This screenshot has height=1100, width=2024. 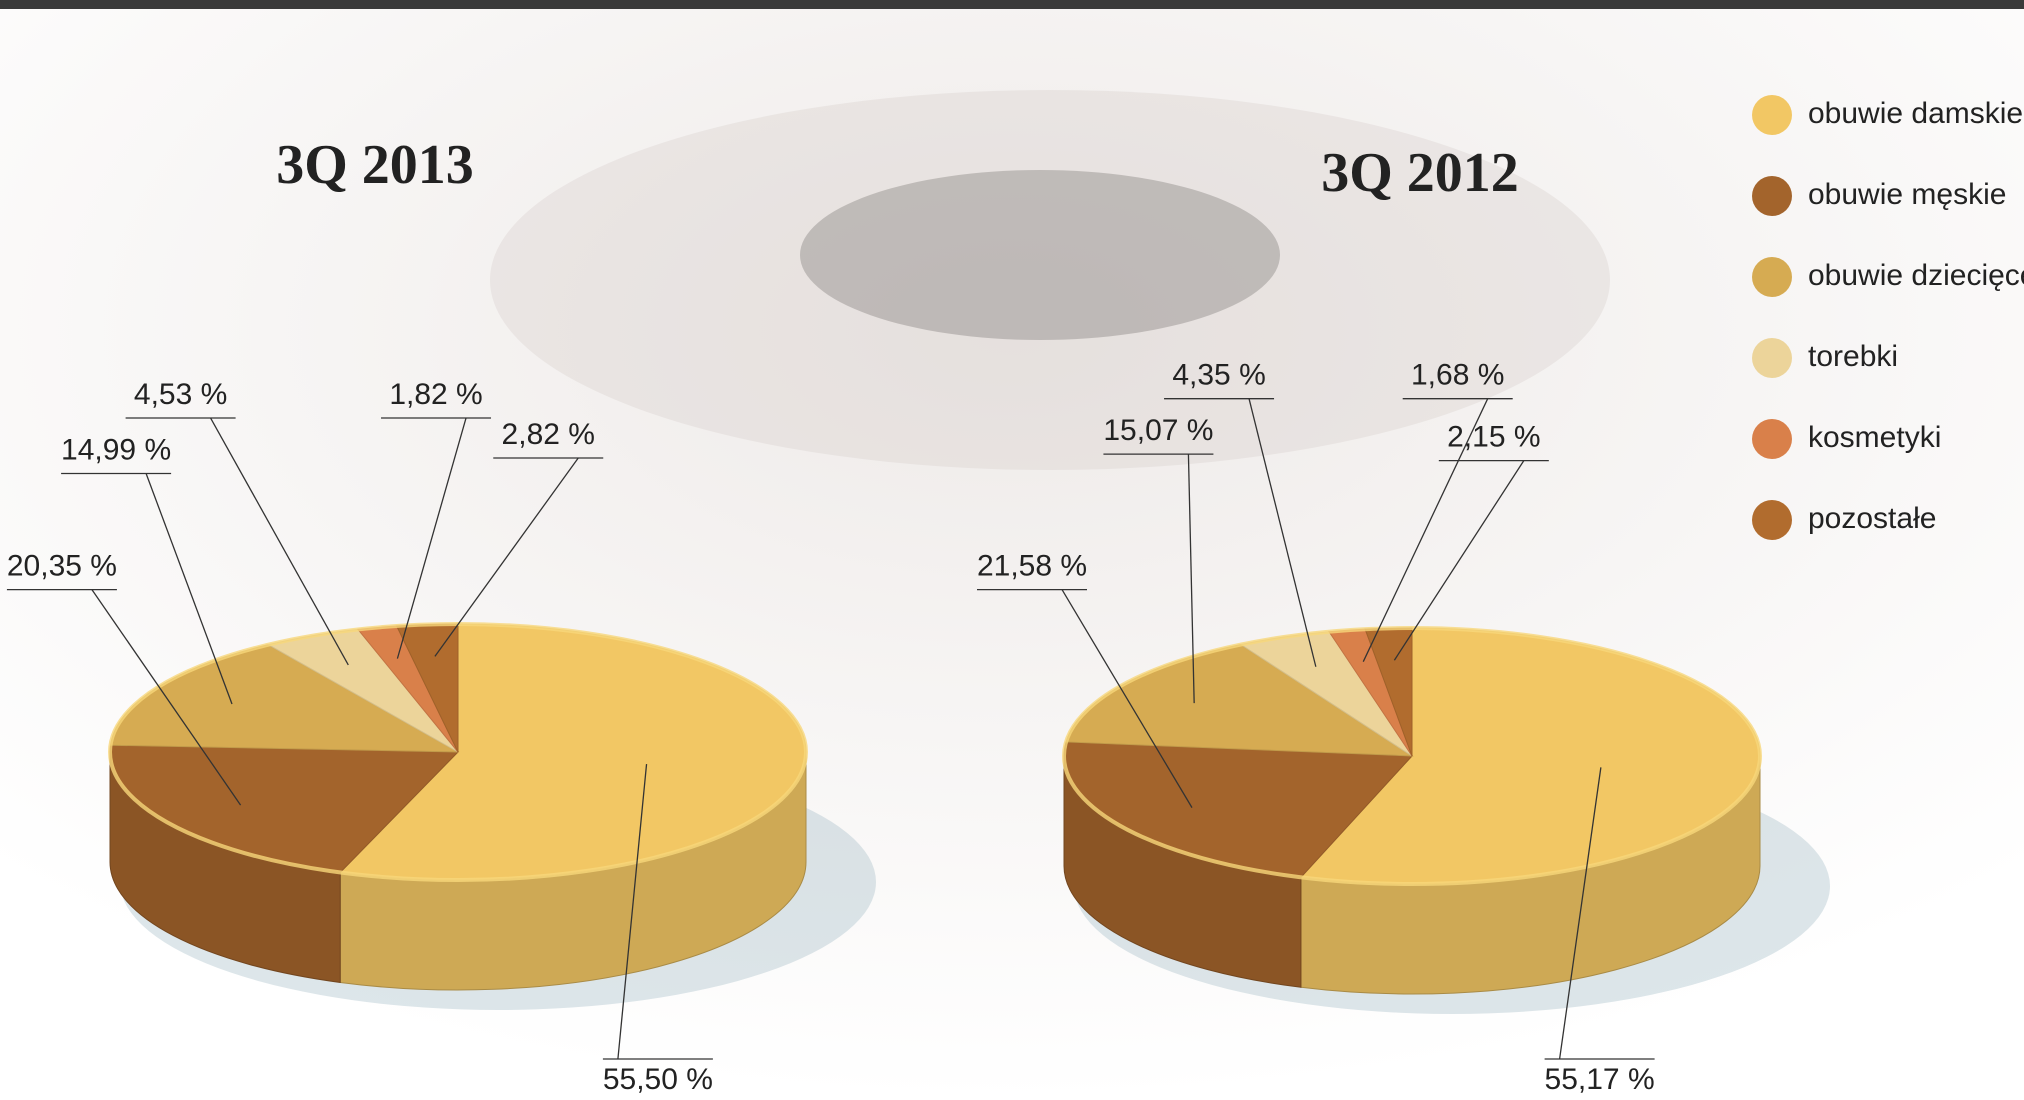 I want to click on data-label: 4,35 %, so click(x=1218, y=375).